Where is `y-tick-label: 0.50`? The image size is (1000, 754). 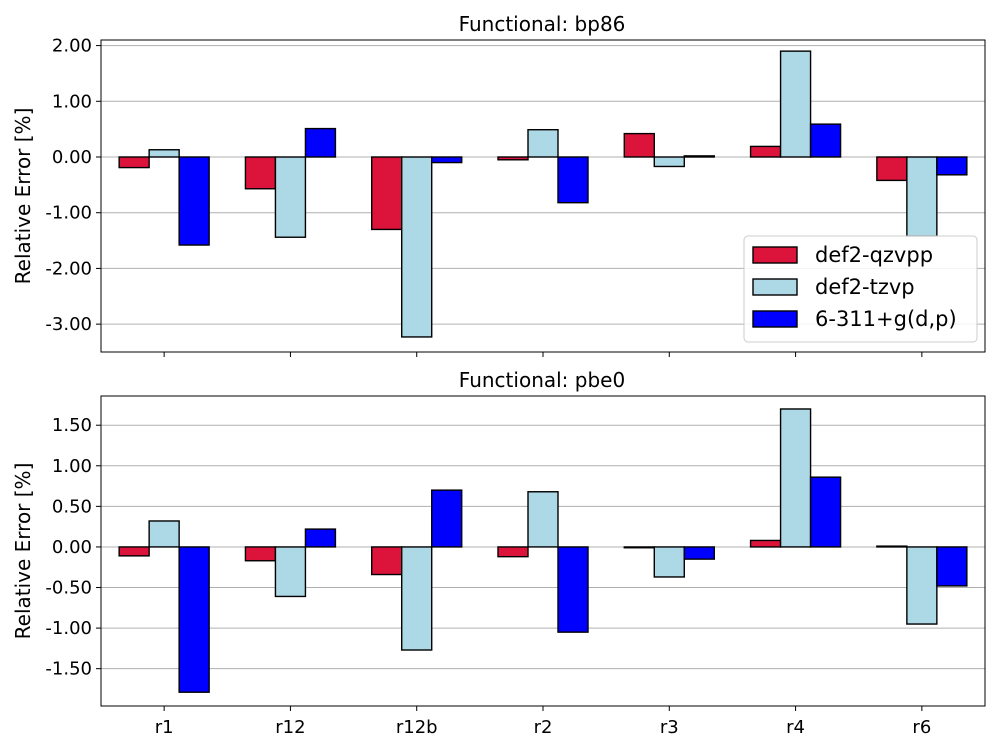
y-tick-label: 0.50 is located at coordinates (72, 506).